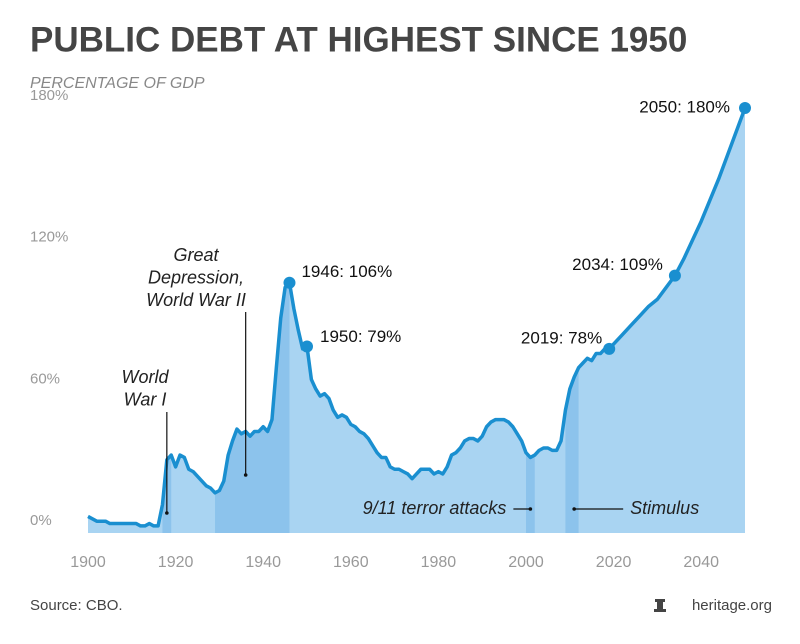 The image size is (800, 644). What do you see at coordinates (176, 562) in the screenshot?
I see `x-tick-label: 1920` at bounding box center [176, 562].